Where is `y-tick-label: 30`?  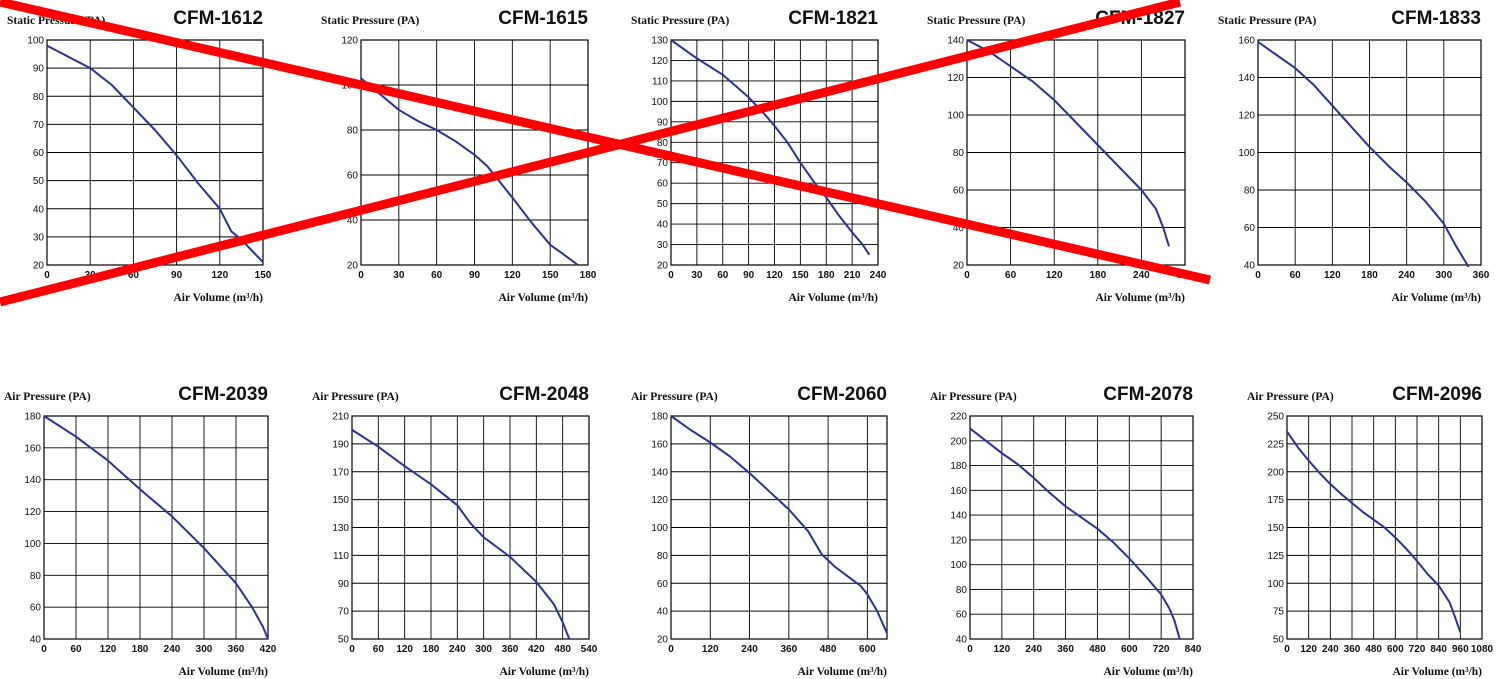 y-tick-label: 30 is located at coordinates (39, 237).